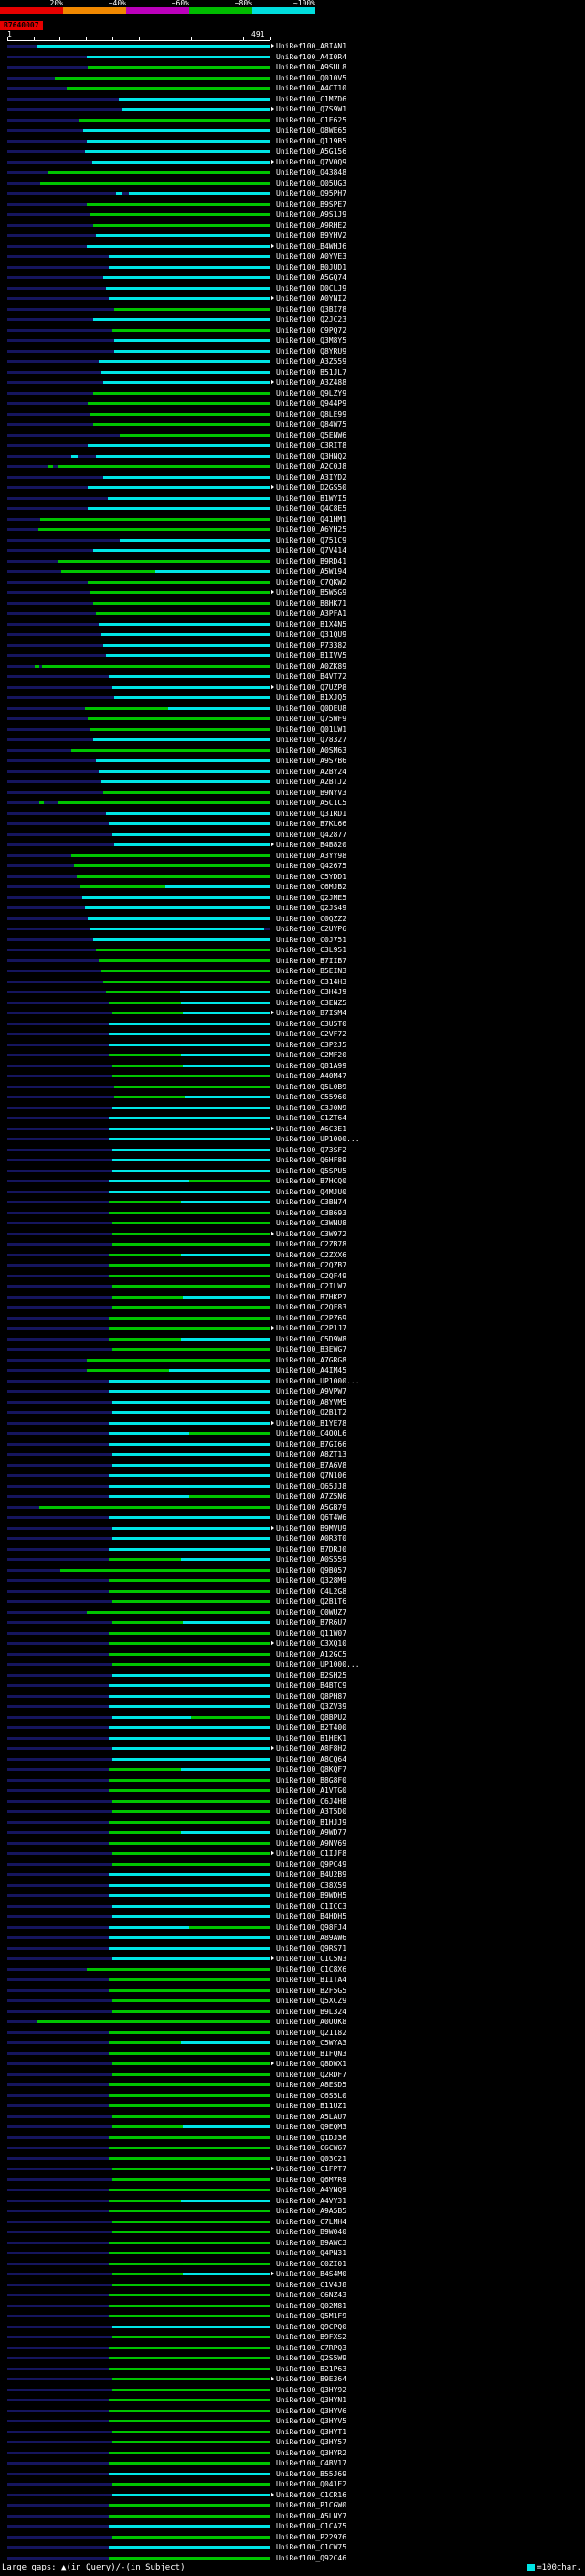 The height and width of the screenshot is (2576, 585). I want to click on alignment-row: UniRef100_Q3BI78, so click(293, 309).